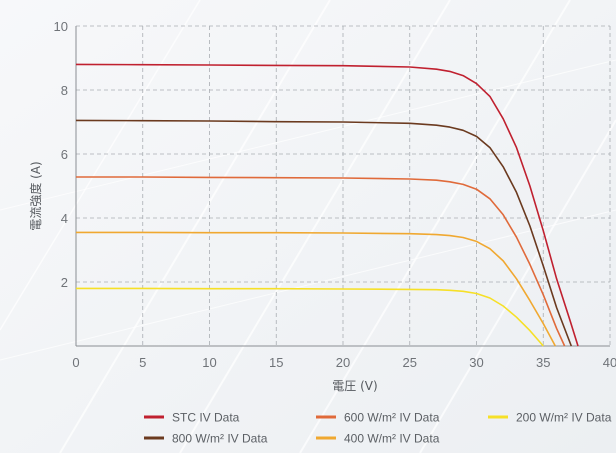 This screenshot has height=453, width=616. Describe the element at coordinates (209, 362) in the screenshot. I see `x-tick-label: 10` at that location.